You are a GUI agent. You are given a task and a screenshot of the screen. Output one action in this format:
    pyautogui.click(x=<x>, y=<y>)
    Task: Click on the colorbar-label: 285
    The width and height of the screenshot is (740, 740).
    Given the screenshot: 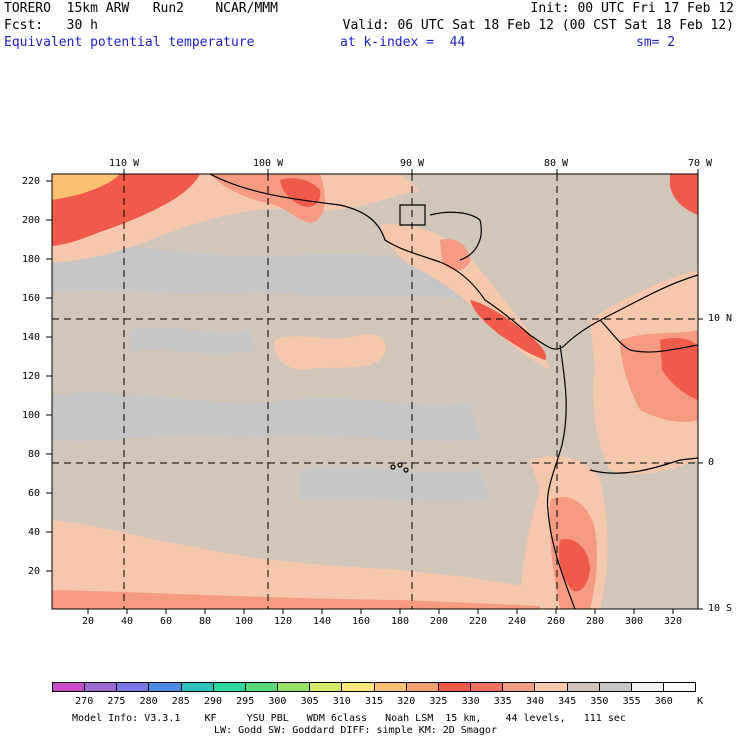 What is the action you would take?
    pyautogui.click(x=180, y=701)
    